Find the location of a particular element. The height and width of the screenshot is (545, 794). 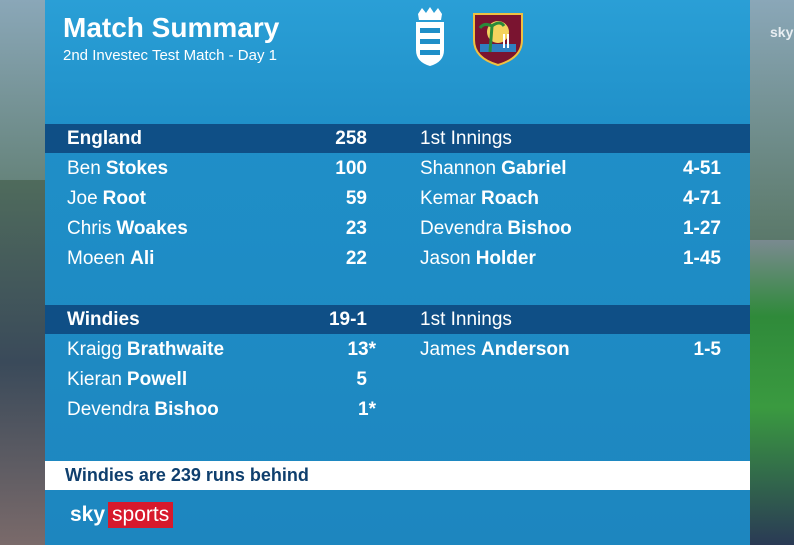

logo: sky sports is located at coordinates (120, 515).